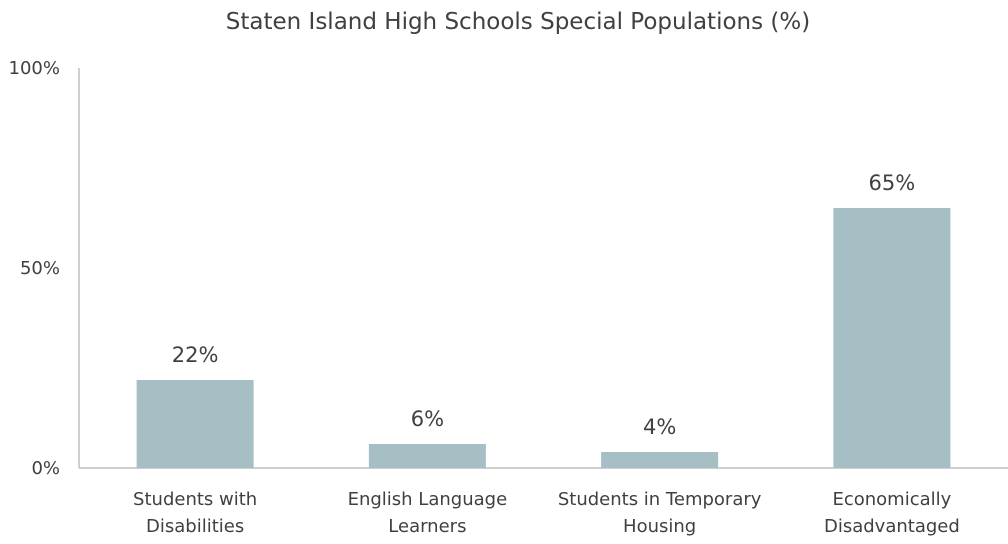  Describe the element at coordinates (427, 526) in the screenshot. I see `category-label-line: Learners` at that location.